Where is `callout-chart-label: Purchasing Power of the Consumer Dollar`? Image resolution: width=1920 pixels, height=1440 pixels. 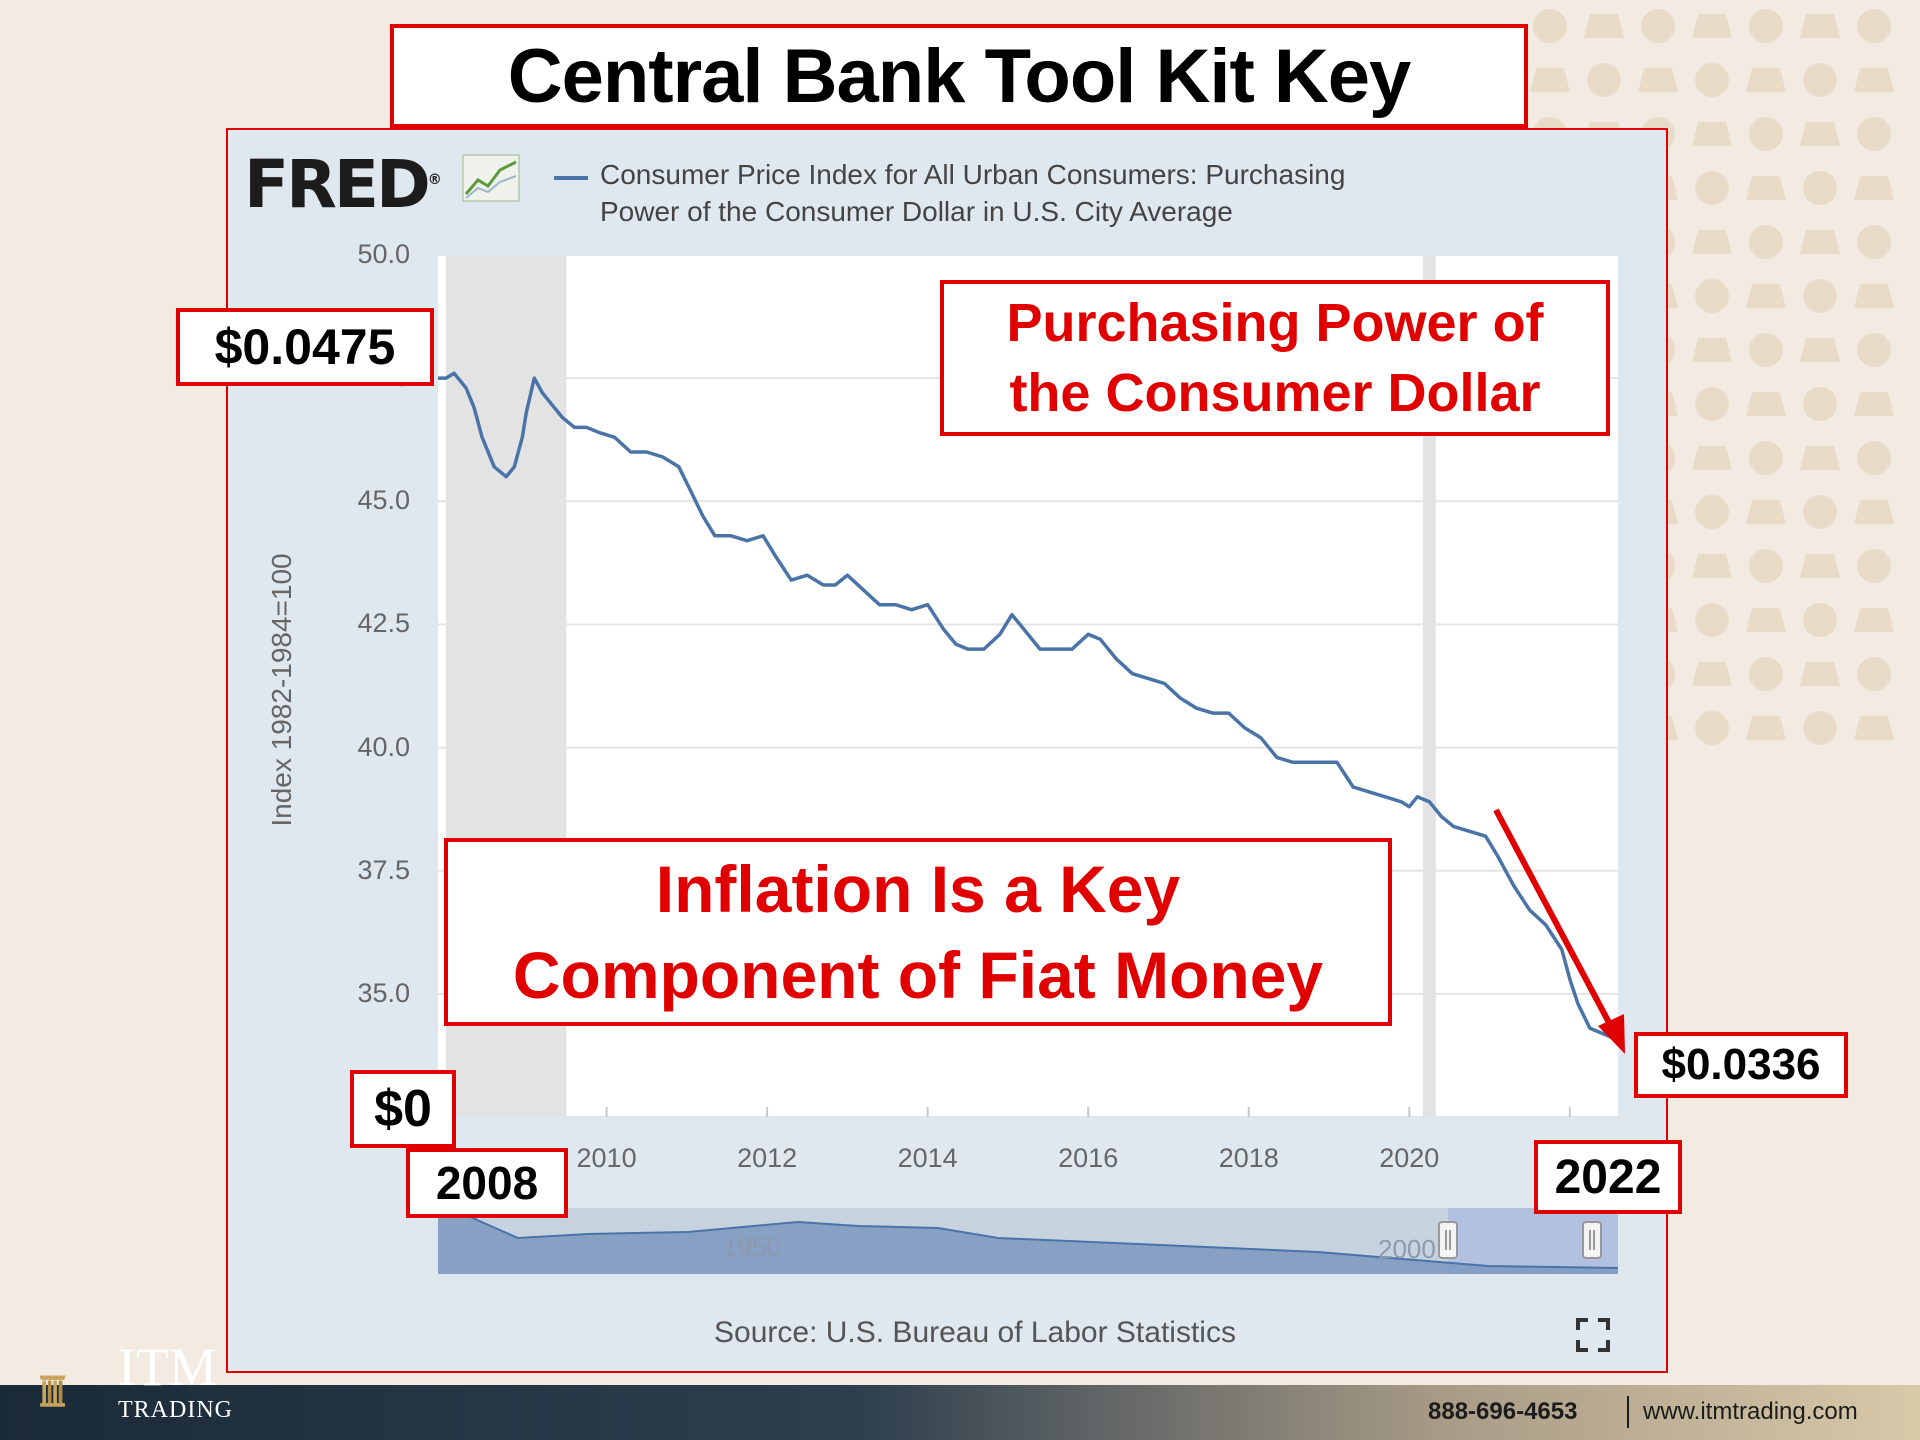
callout-chart-label: Purchasing Power of the Consumer Dollar is located at coordinates (1275, 358).